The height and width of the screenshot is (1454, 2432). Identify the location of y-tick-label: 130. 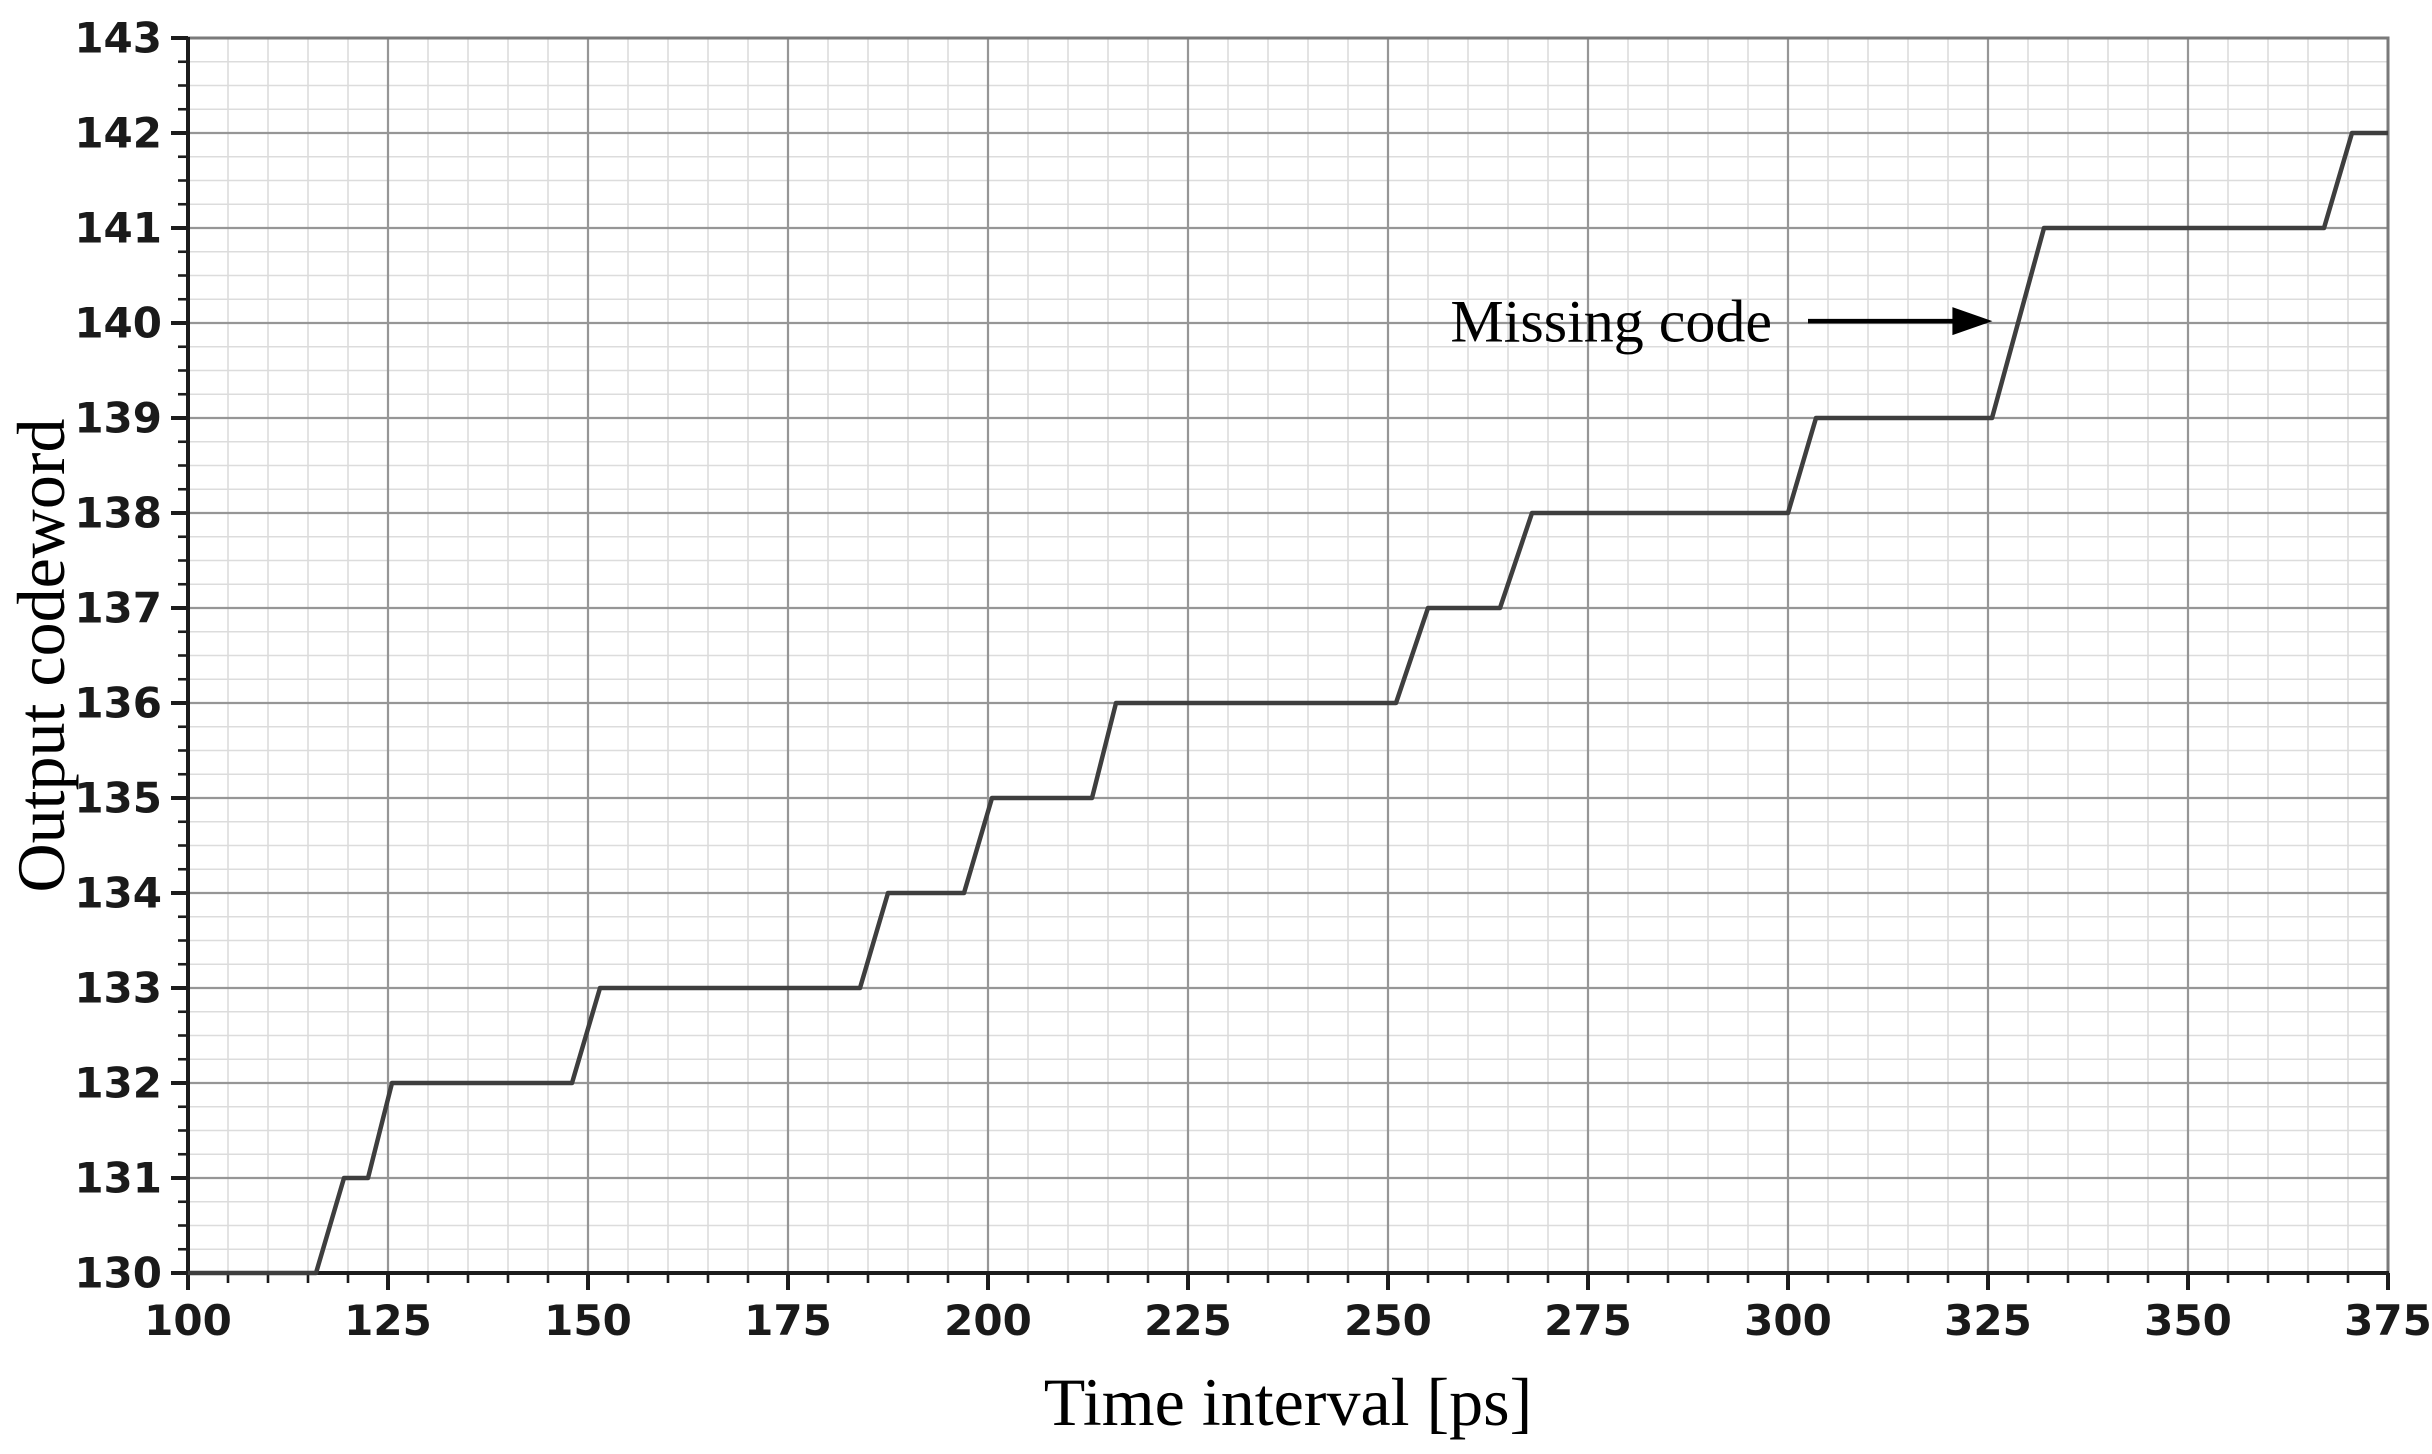
(118, 1273).